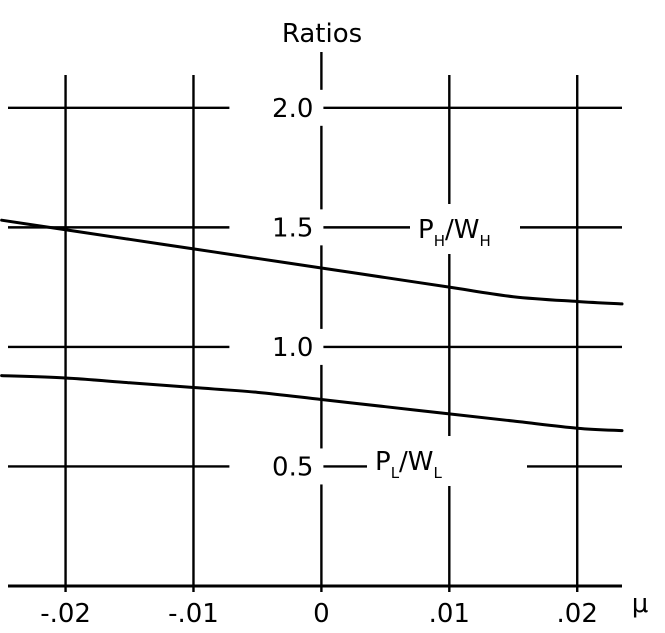 The height and width of the screenshot is (633, 665). Describe the element at coordinates (292, 109) in the screenshot. I see `y-tick-label-3: 2.0` at that location.